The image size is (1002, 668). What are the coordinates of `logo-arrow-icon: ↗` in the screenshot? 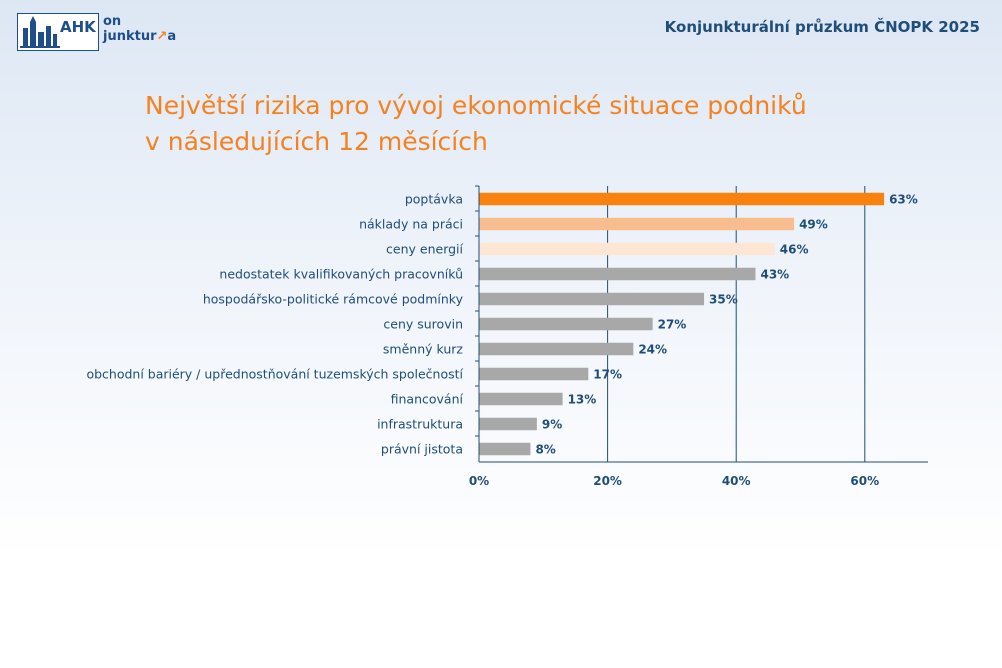 It's located at (162, 36).